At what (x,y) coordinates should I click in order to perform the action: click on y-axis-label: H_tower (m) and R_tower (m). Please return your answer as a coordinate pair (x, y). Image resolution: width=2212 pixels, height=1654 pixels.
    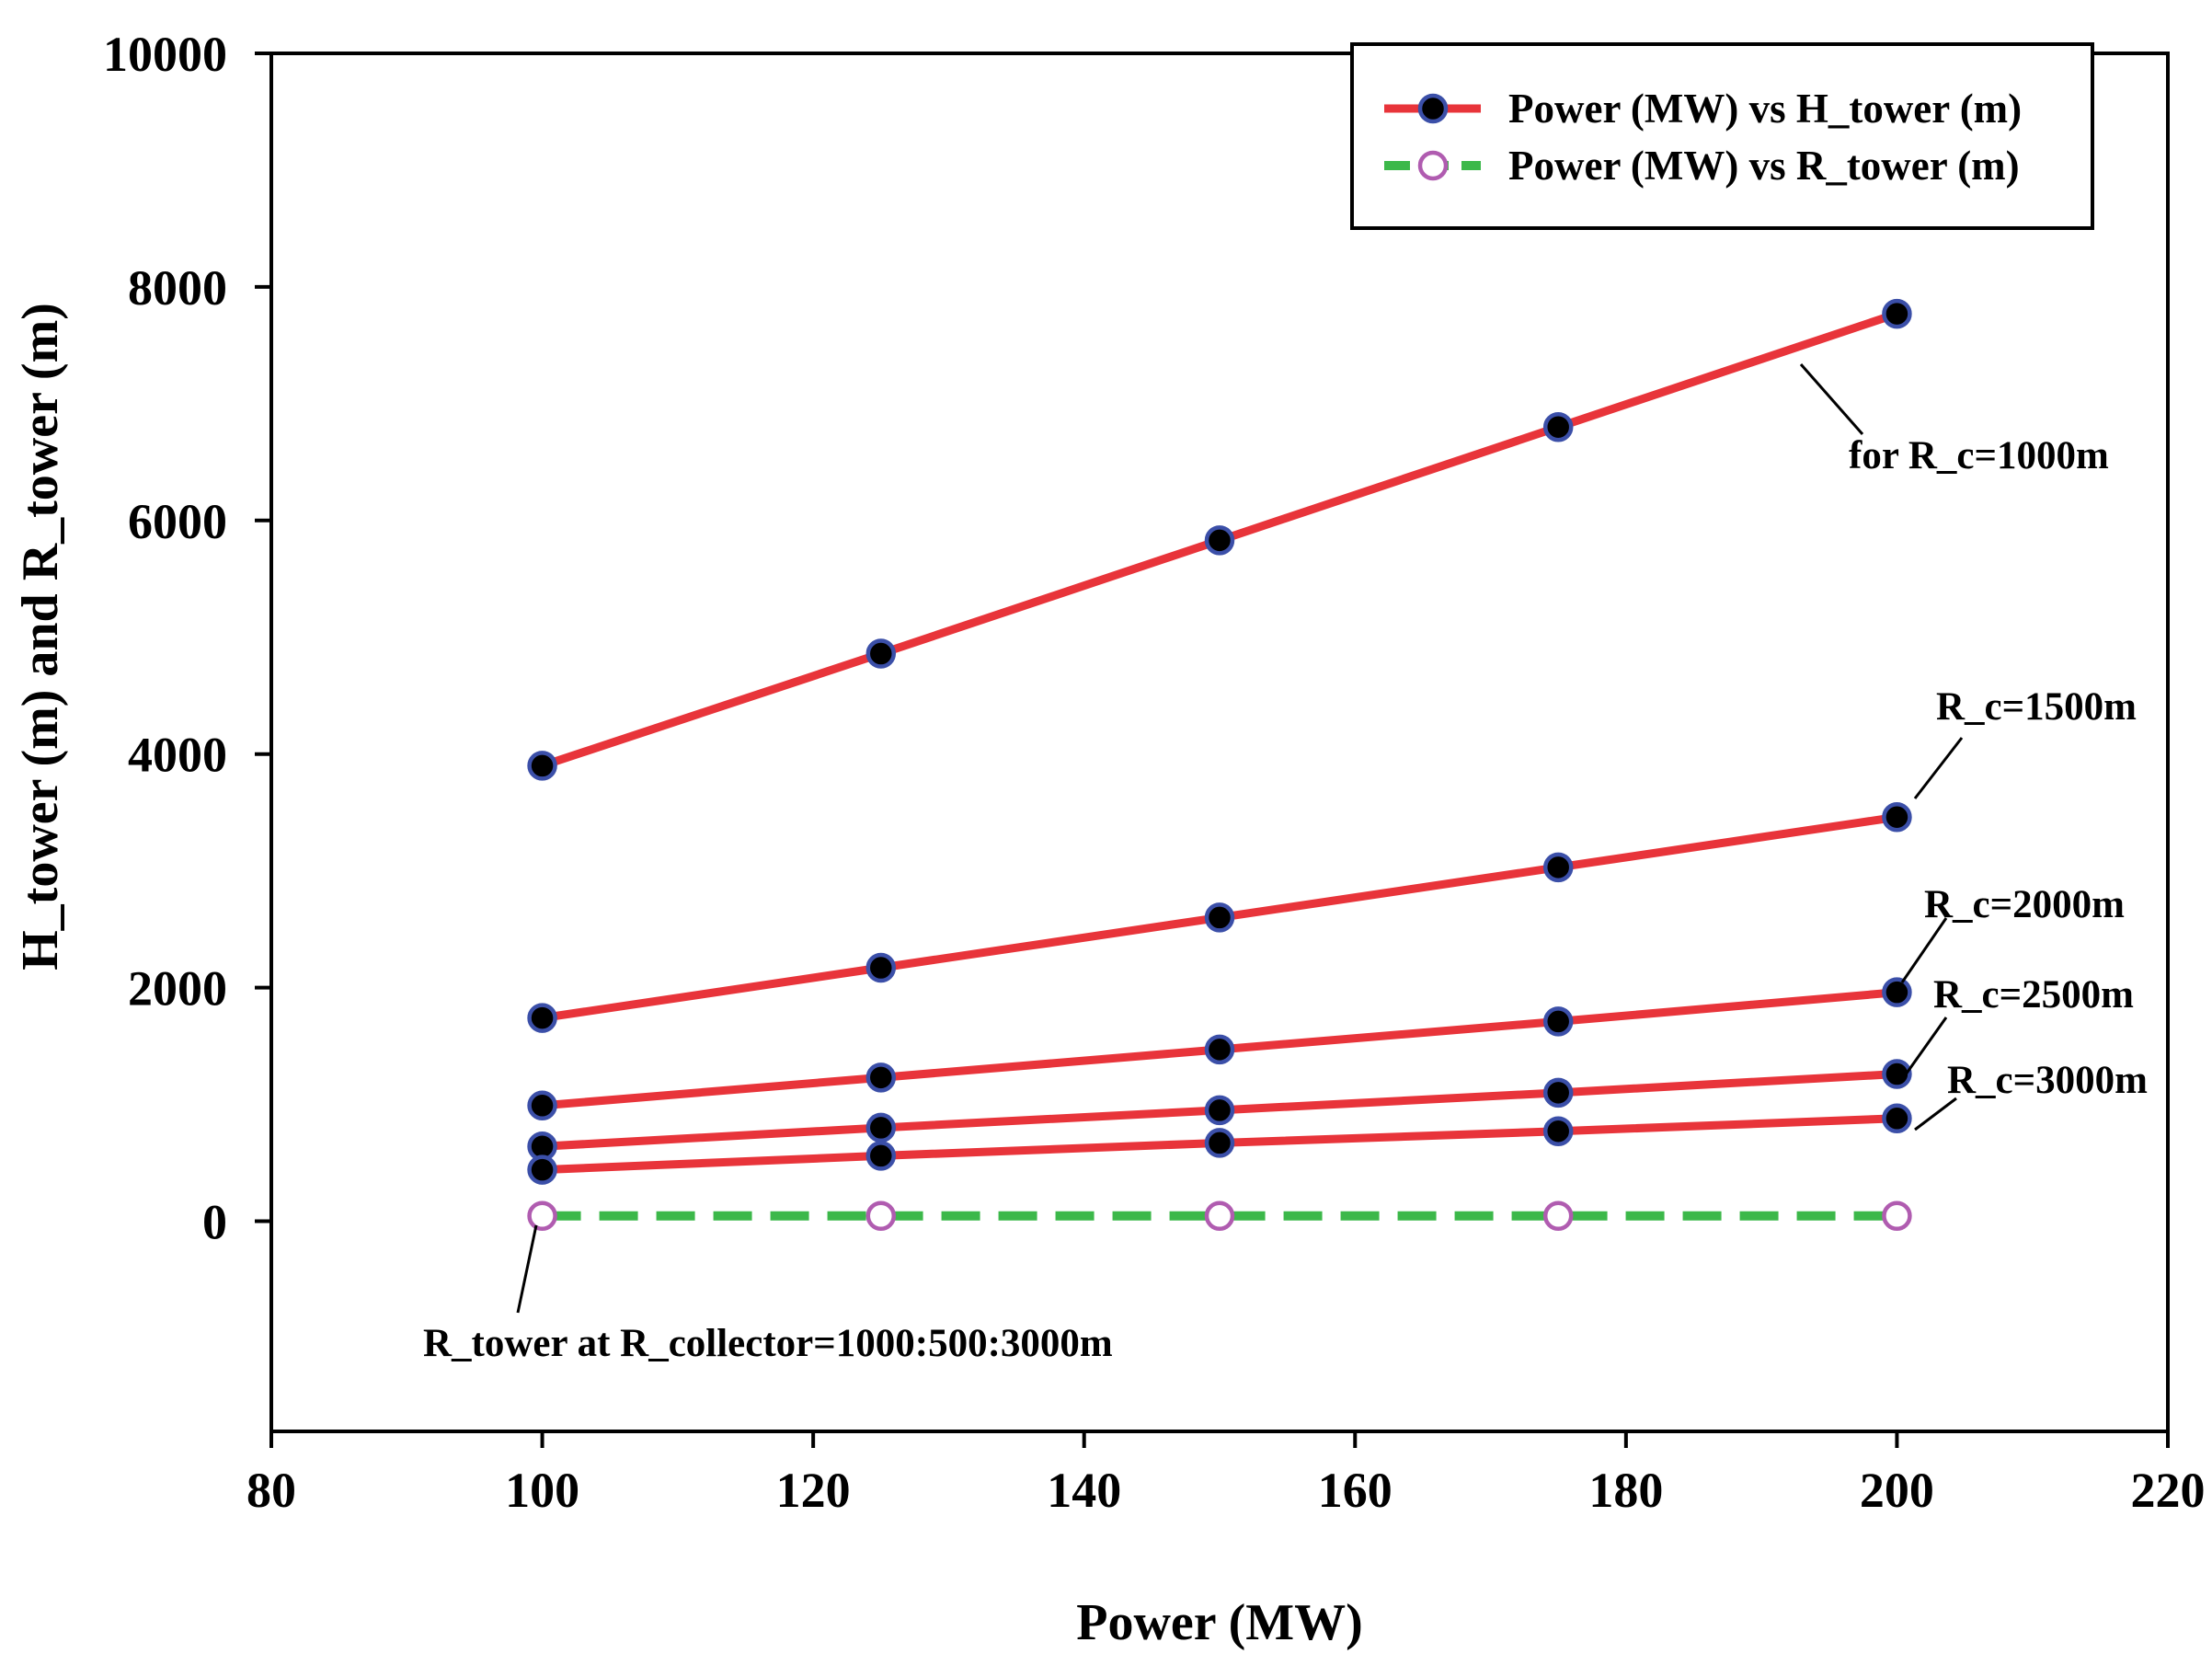
    Looking at the image, I should click on (41, 637).